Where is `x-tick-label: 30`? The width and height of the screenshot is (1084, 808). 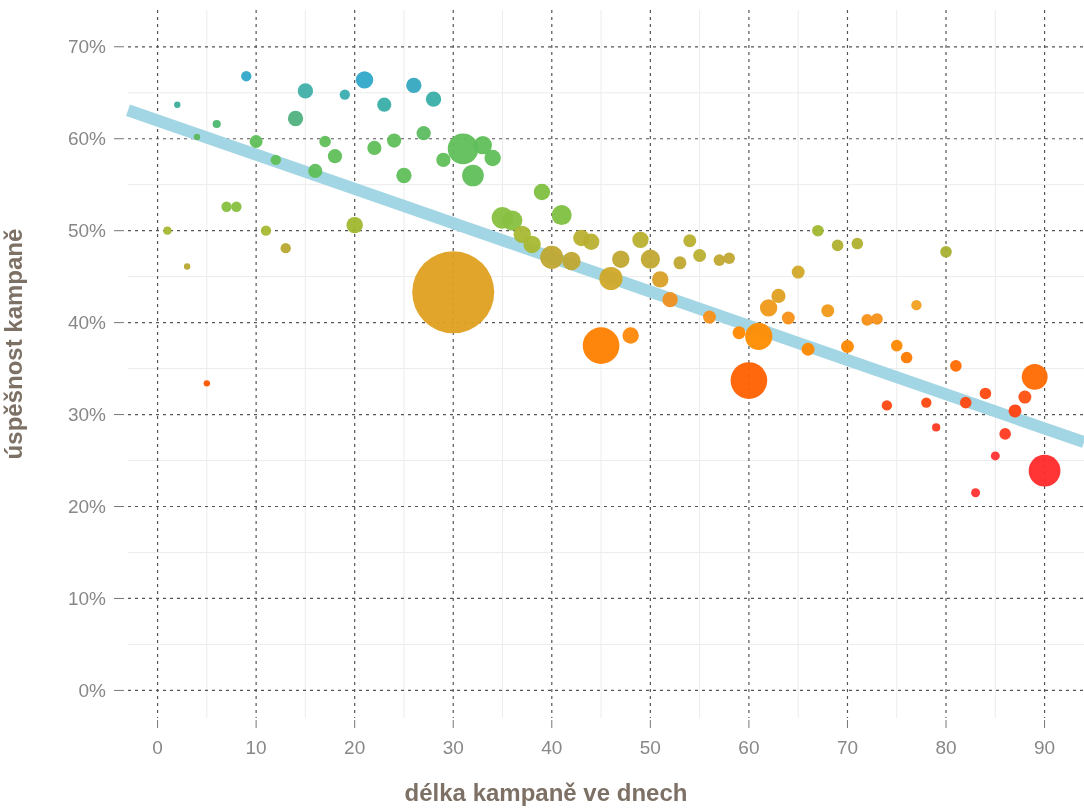
x-tick-label: 30 is located at coordinates (453, 747).